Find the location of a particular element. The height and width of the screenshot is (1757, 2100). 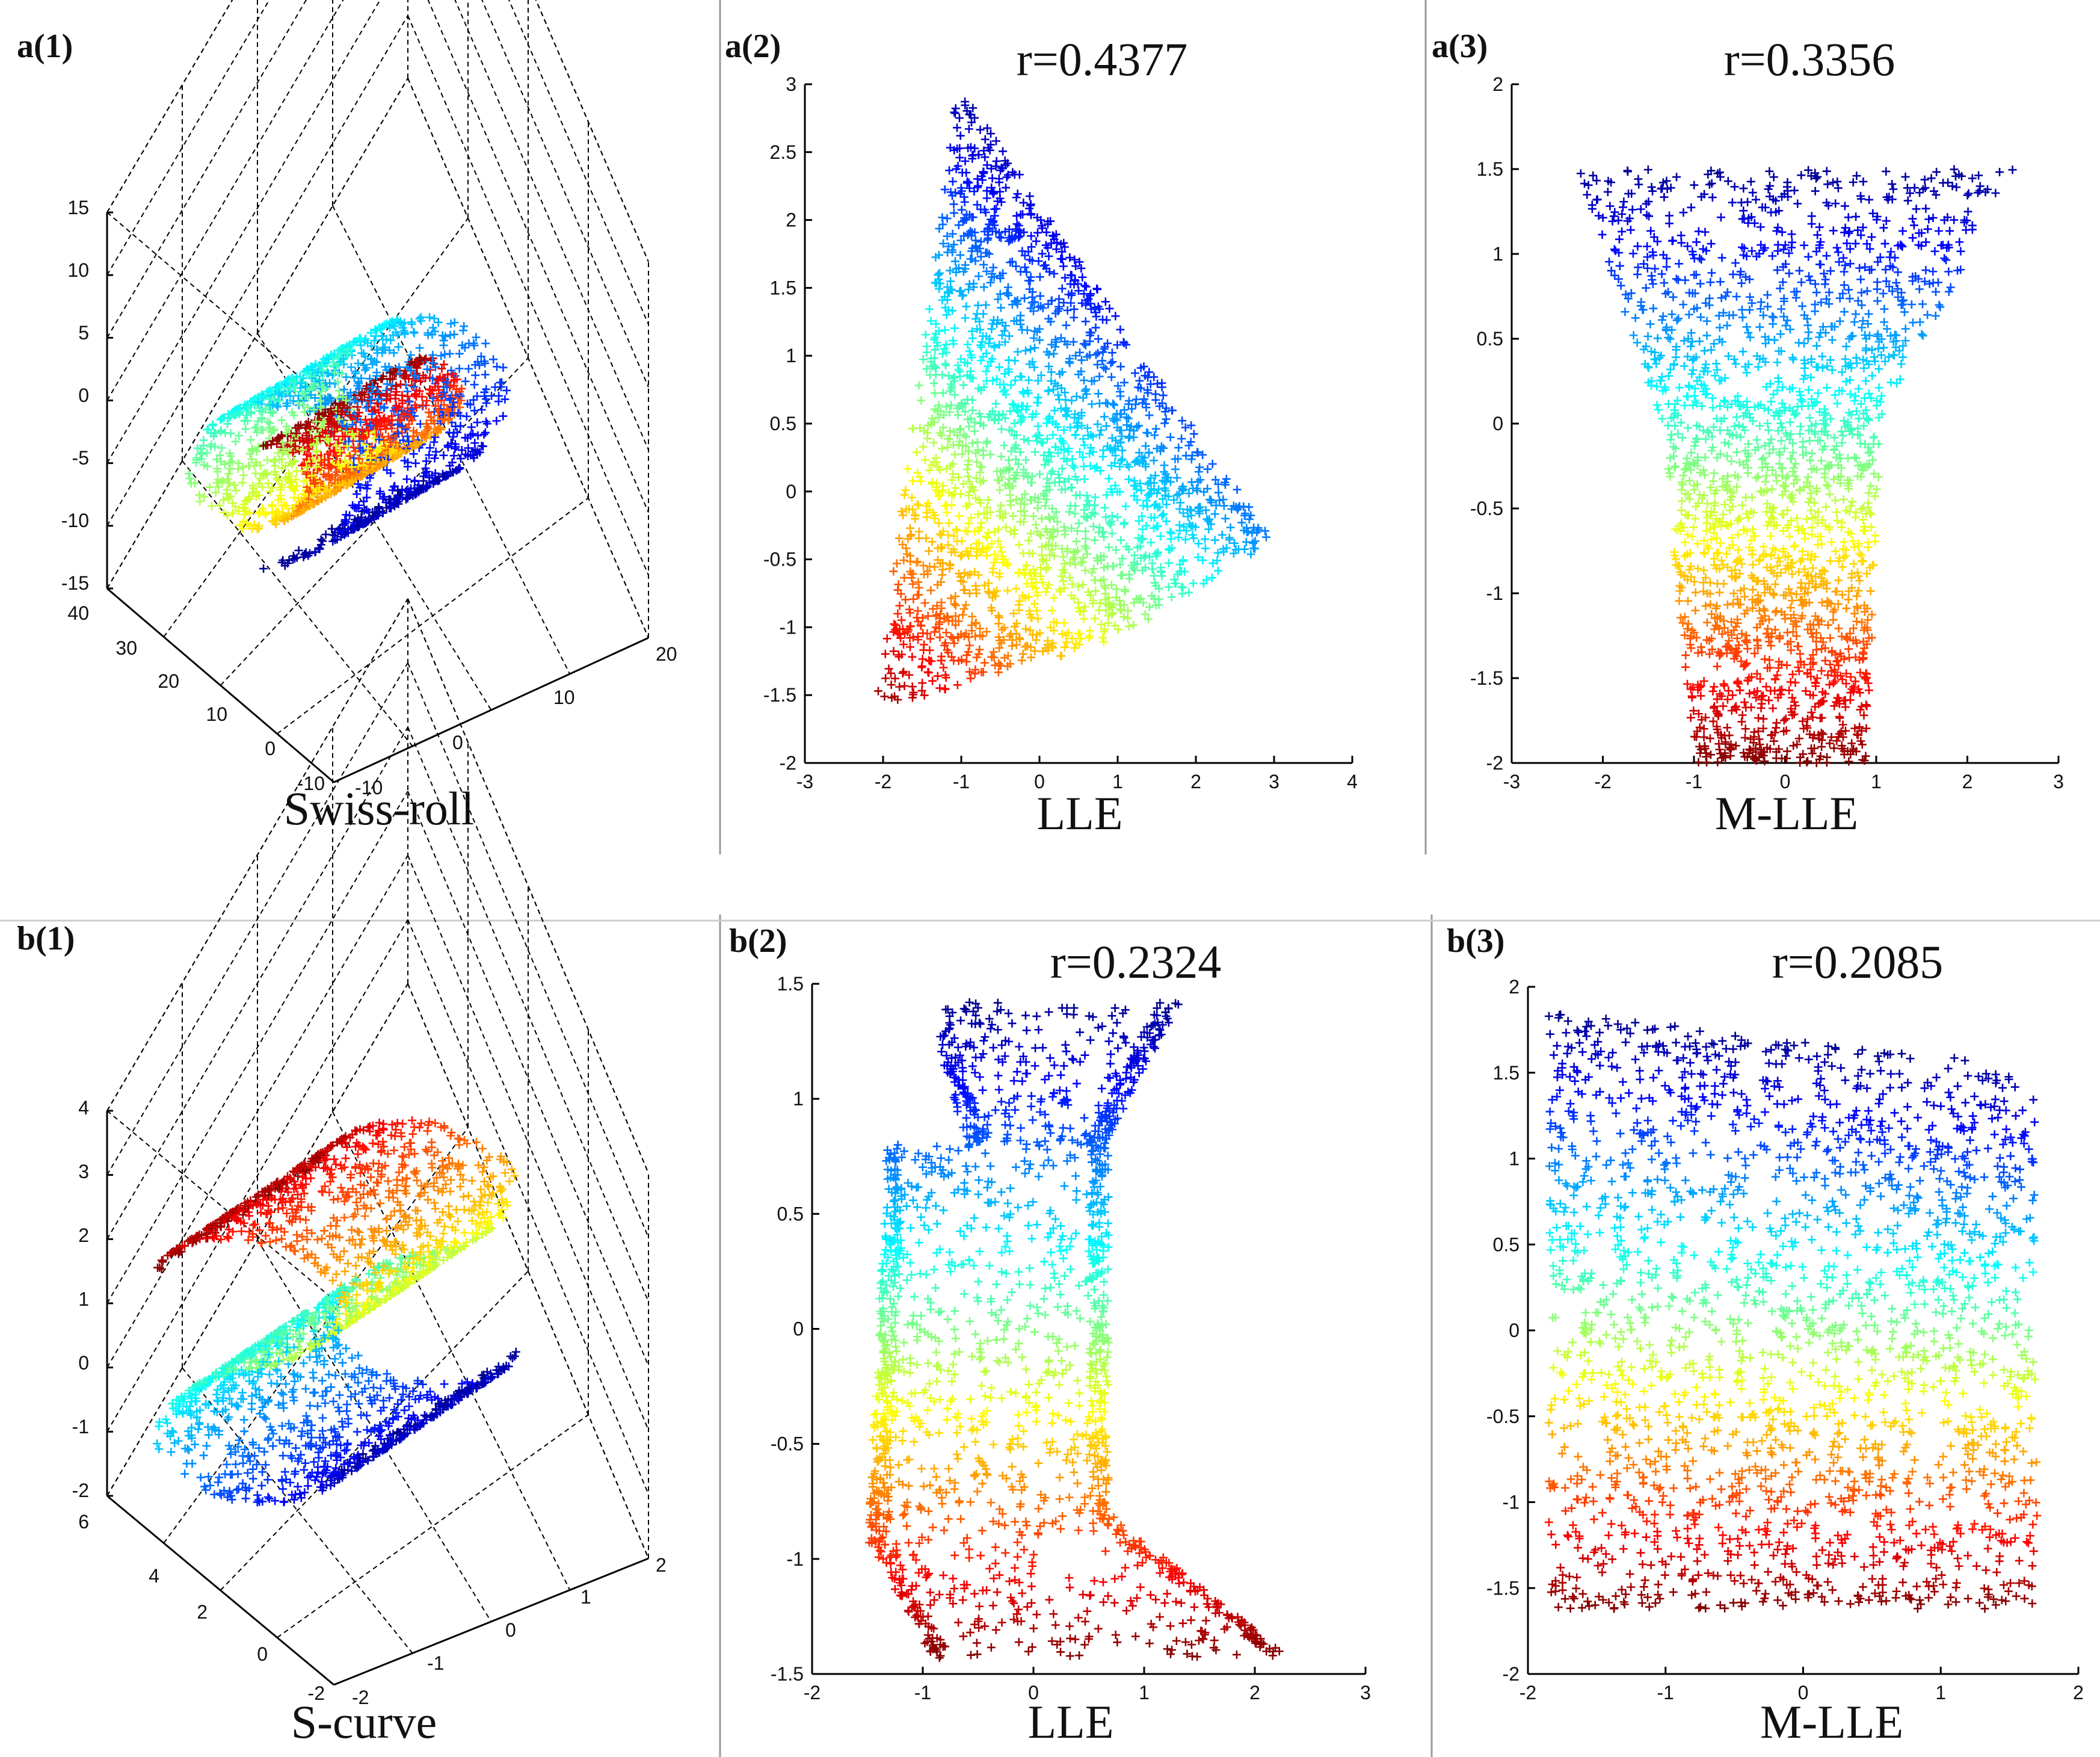

a2-y-tick-label: -0.5 is located at coordinates (779, 560).